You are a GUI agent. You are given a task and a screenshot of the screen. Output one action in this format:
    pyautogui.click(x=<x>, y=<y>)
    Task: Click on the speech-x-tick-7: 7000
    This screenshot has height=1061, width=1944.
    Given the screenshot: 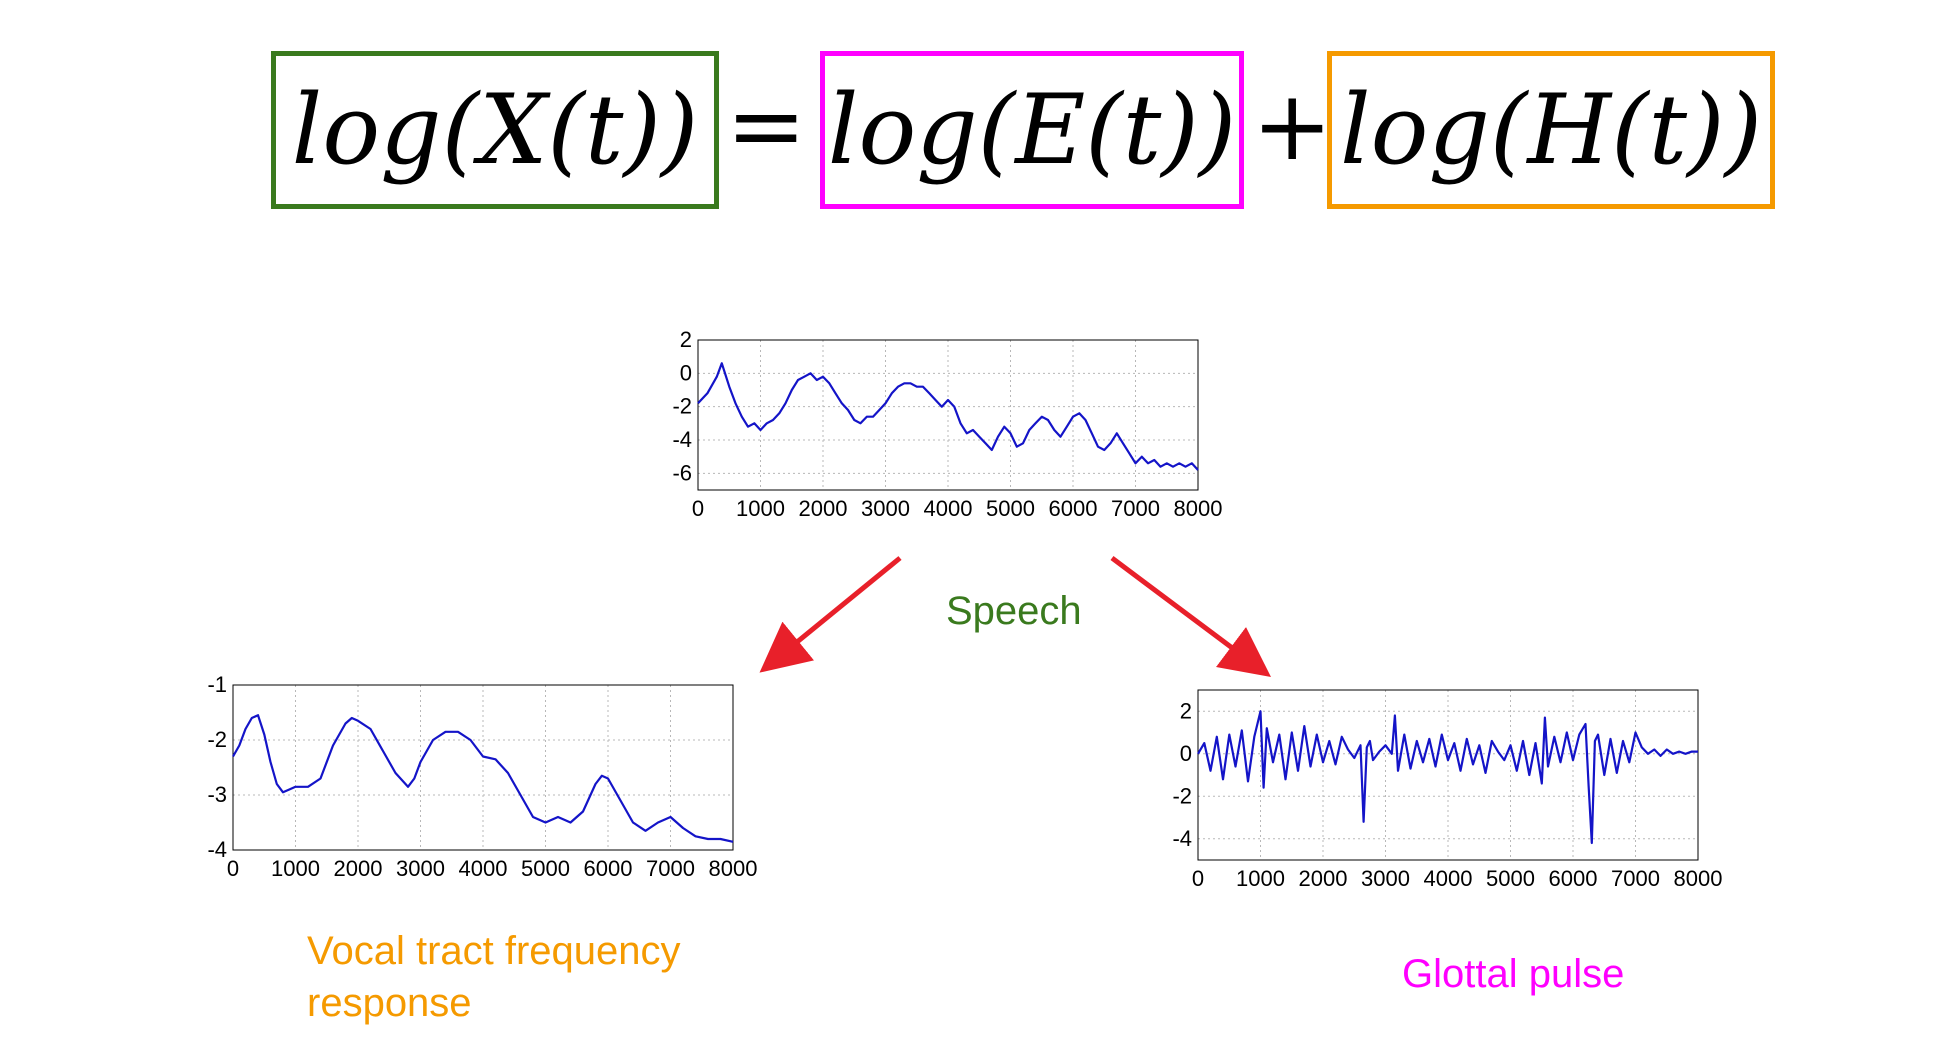 What is the action you would take?
    pyautogui.click(x=1135, y=508)
    